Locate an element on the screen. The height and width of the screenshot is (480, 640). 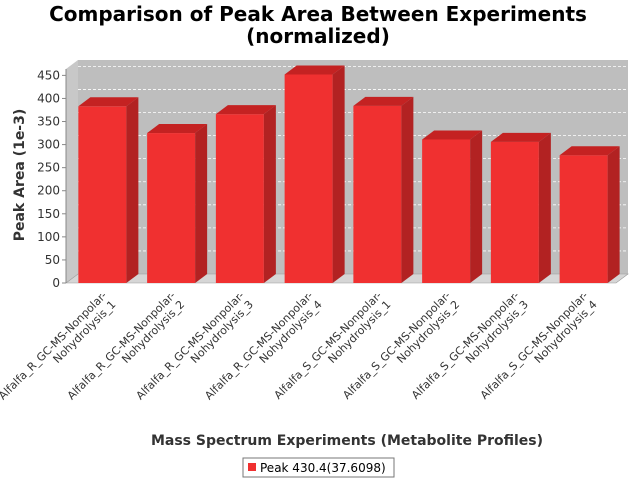
legend: Peak 430.4(37.6098) is located at coordinates (318, 467).